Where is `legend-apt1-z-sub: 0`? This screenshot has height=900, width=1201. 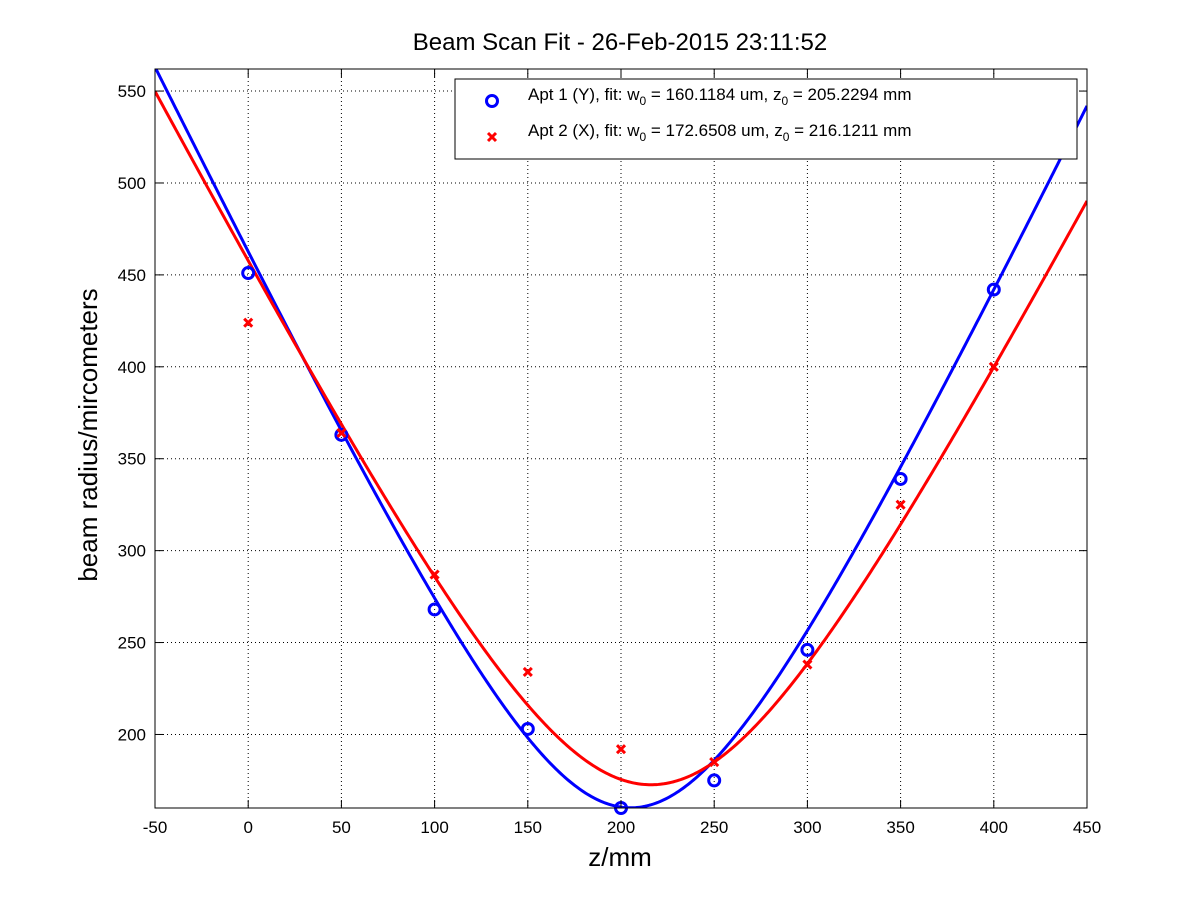 legend-apt1-z-sub: 0 is located at coordinates (784, 101).